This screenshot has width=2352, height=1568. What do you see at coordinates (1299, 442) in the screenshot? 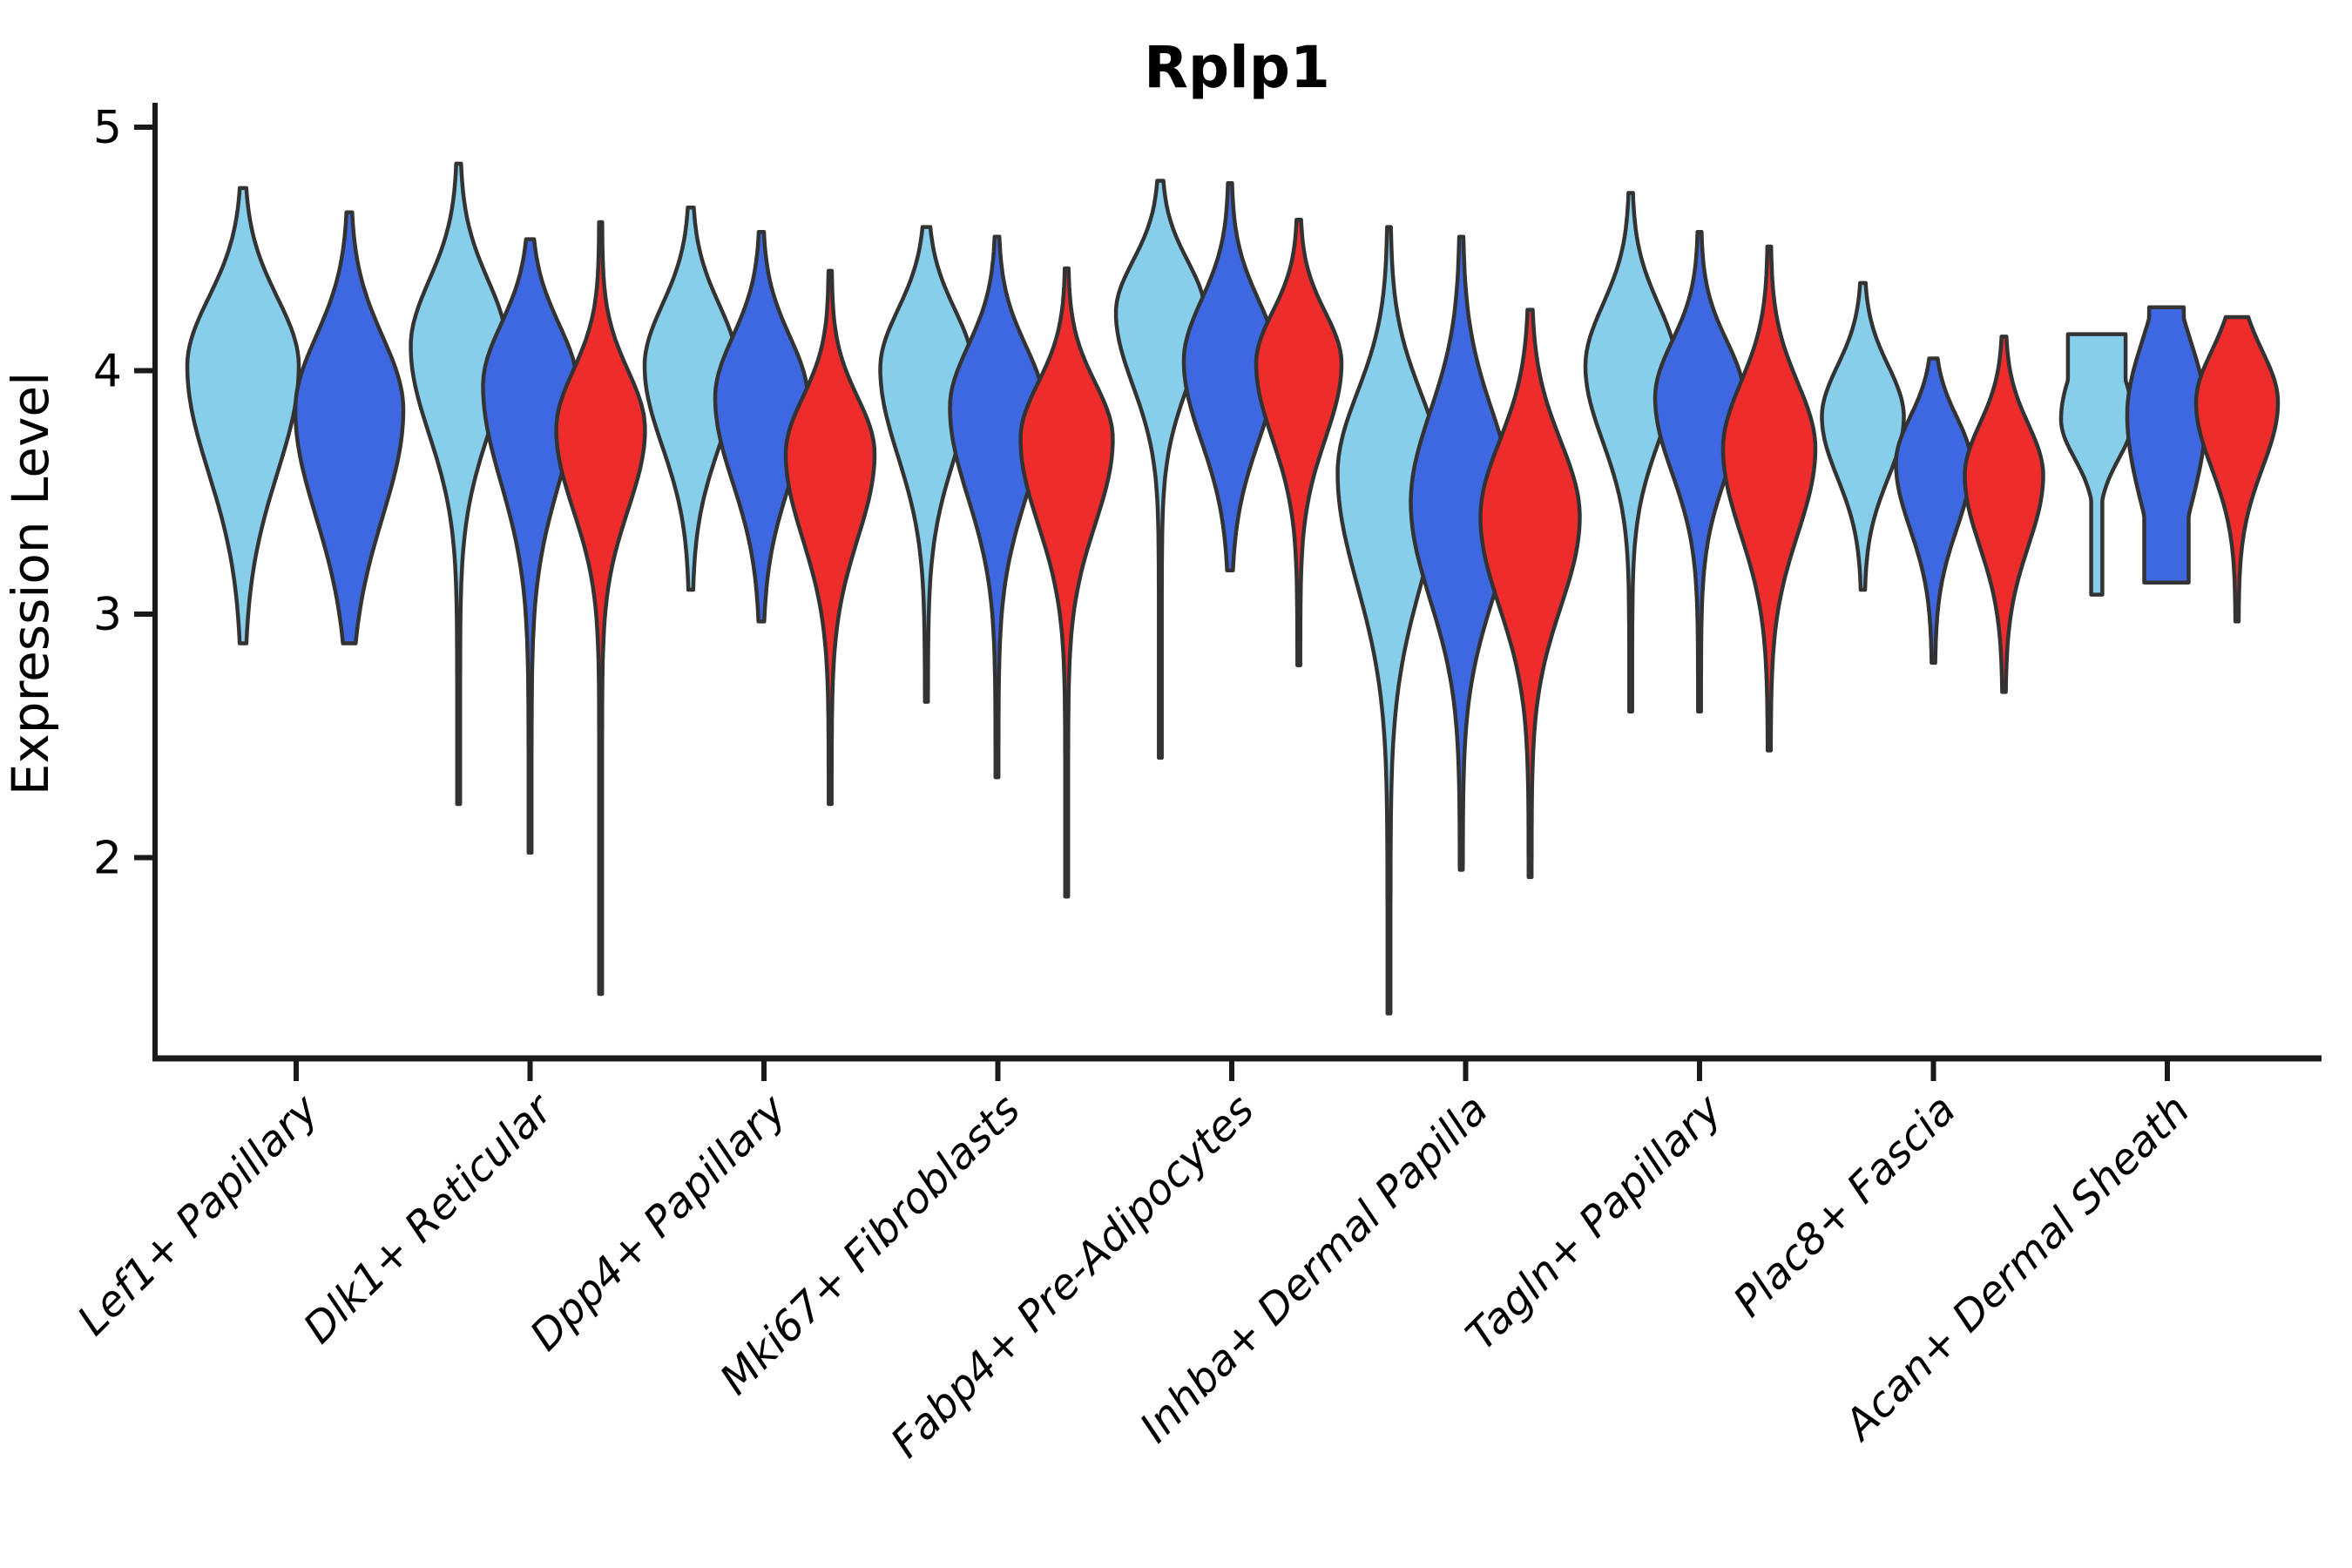
I see `violin-fabp4-pre-adipocytes-red` at bounding box center [1299, 442].